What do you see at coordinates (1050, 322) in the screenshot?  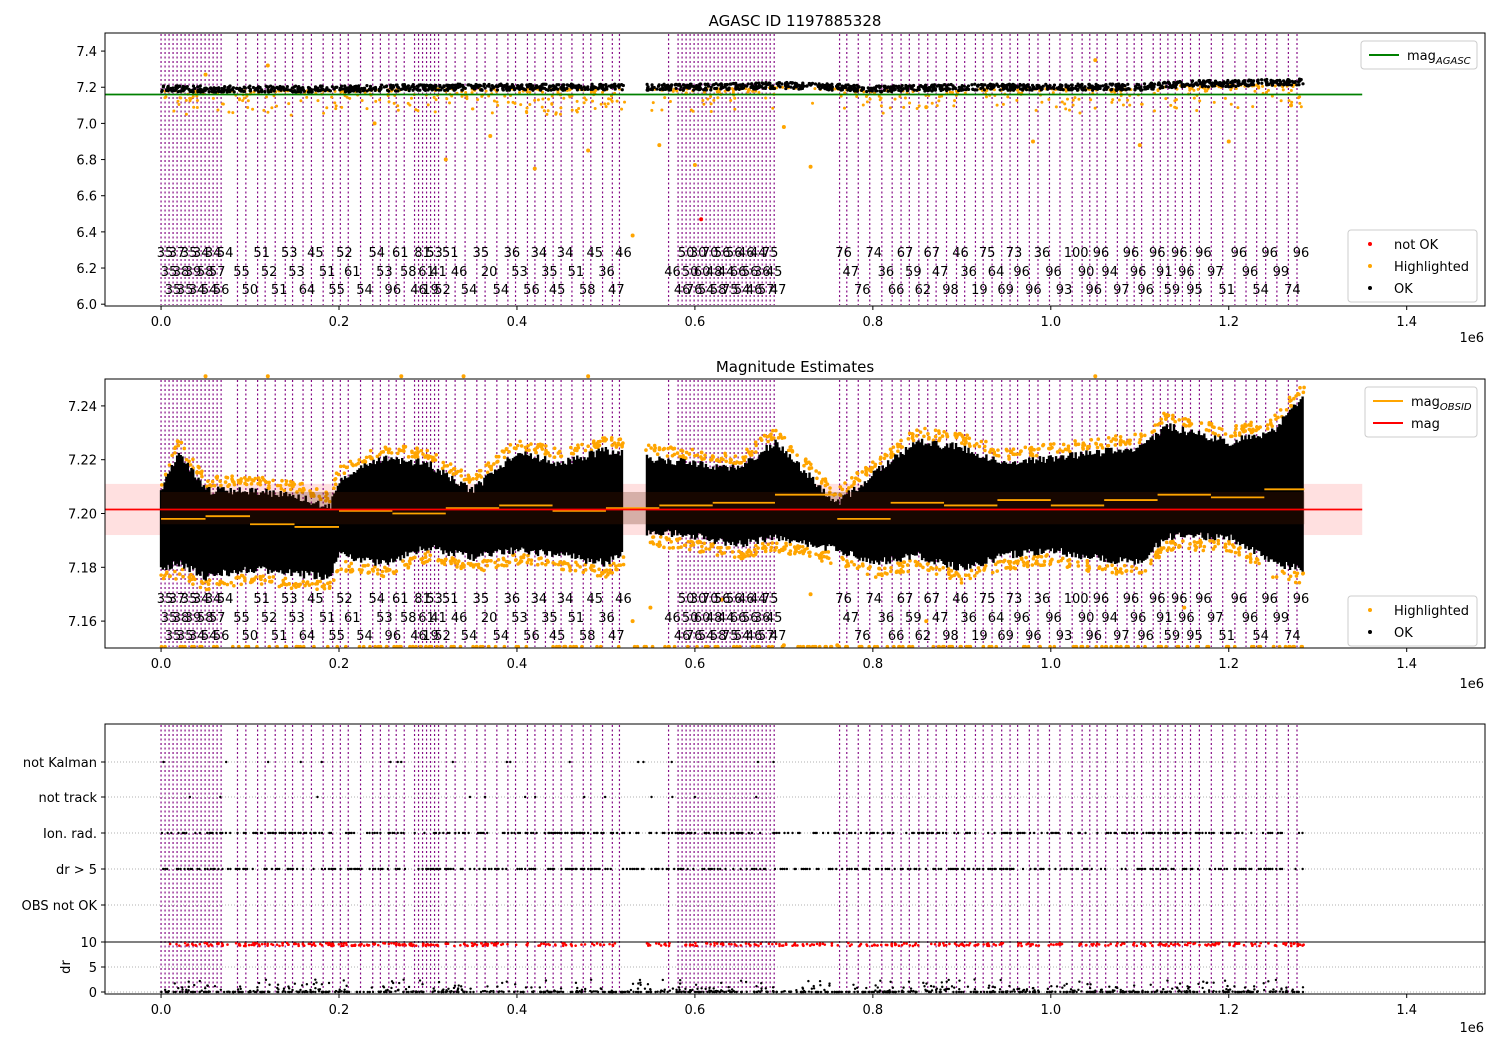 I see `panel-agasc-x-tick-label: 1.0` at bounding box center [1050, 322].